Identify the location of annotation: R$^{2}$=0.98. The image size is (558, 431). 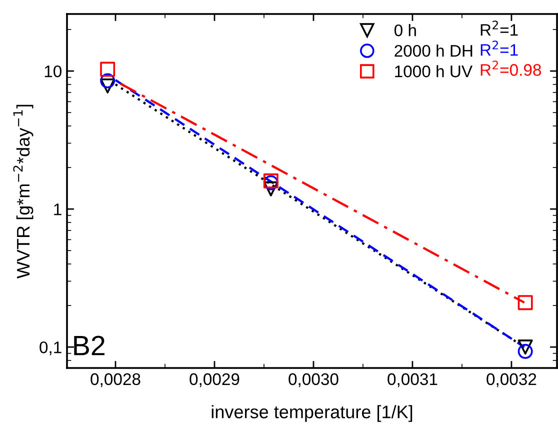
(511, 68).